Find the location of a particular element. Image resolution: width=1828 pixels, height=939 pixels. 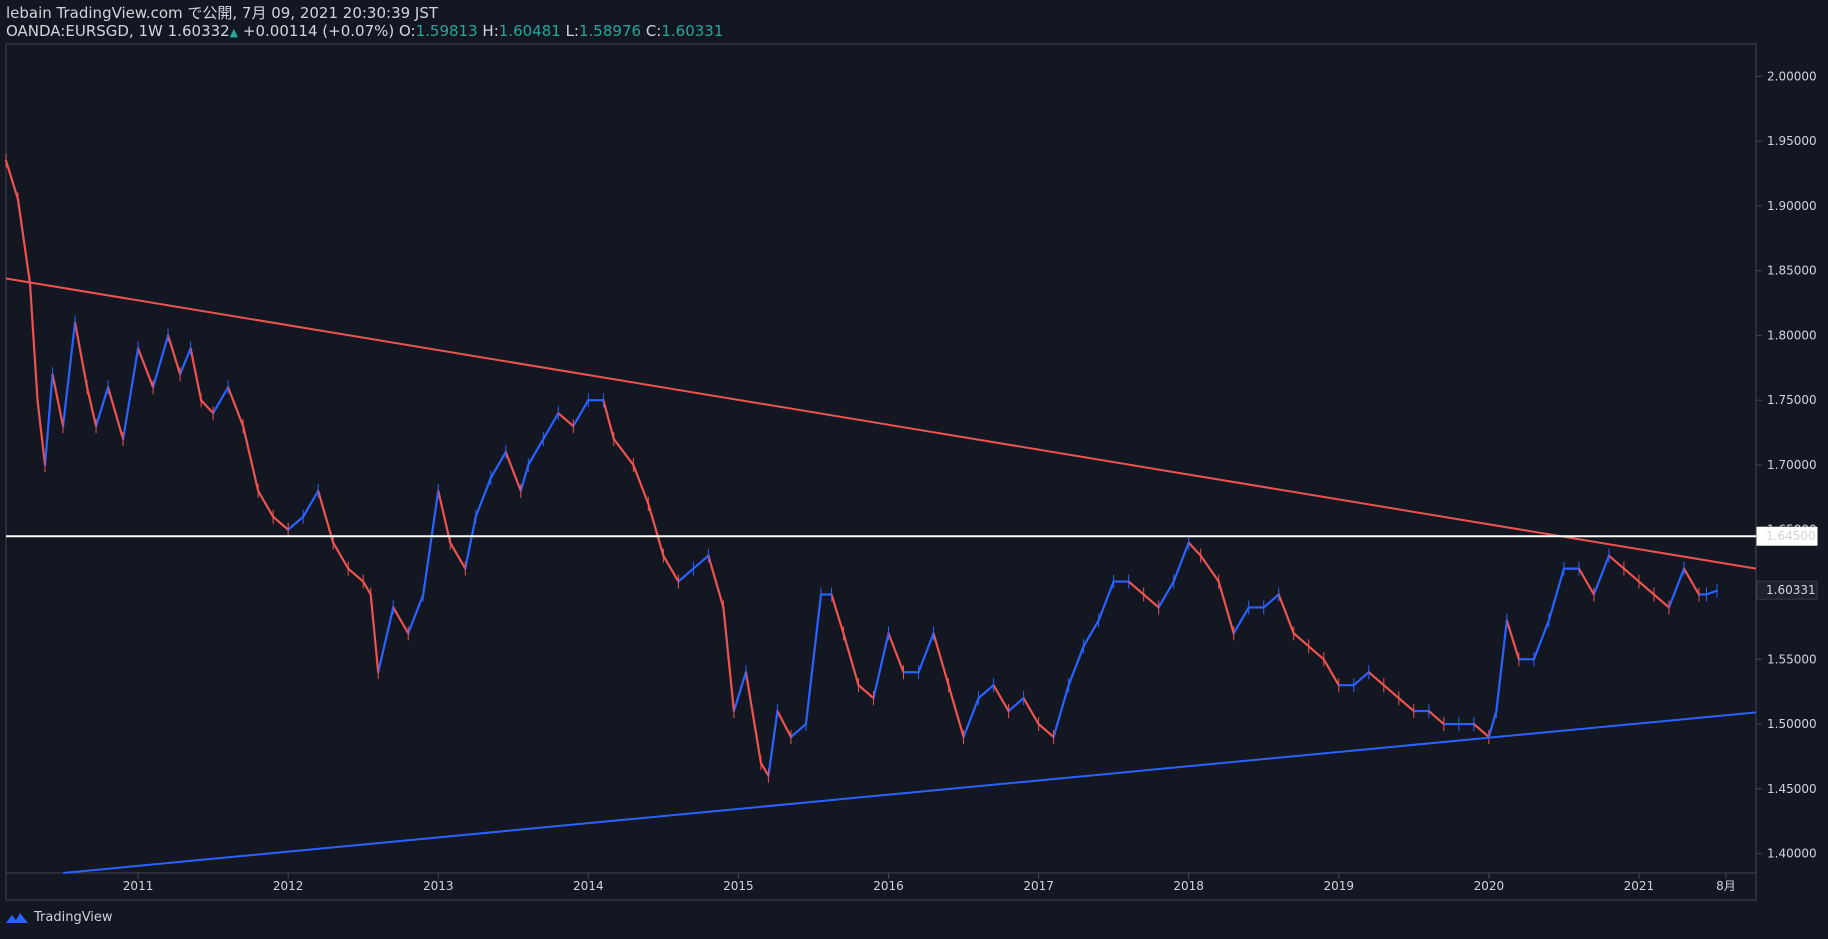

price-label-text: 1.64500 is located at coordinates (1791, 536).